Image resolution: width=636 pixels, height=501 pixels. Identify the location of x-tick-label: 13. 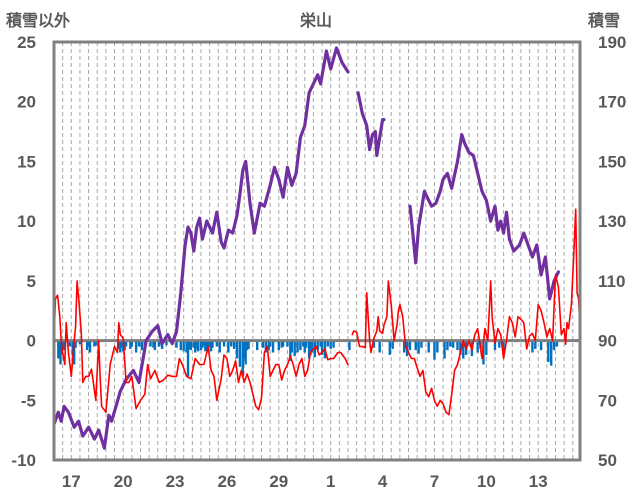
(538, 481).